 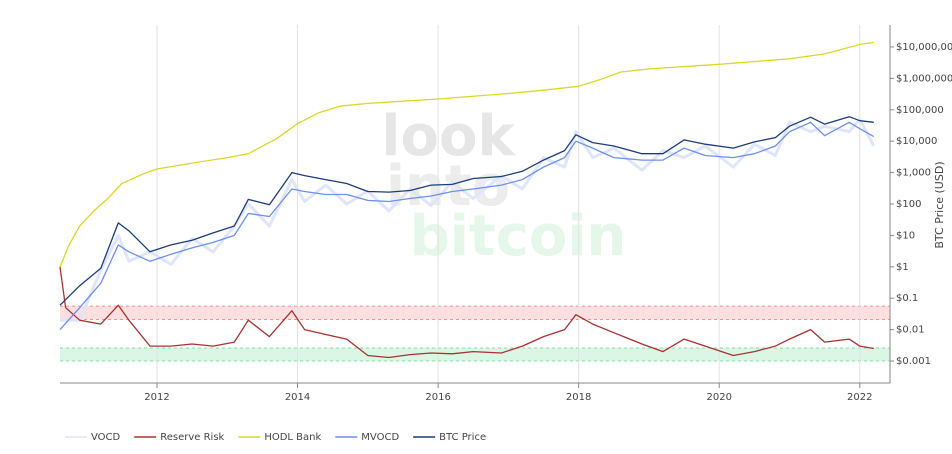 I want to click on legend-item: MVOCD, so click(x=367, y=437).